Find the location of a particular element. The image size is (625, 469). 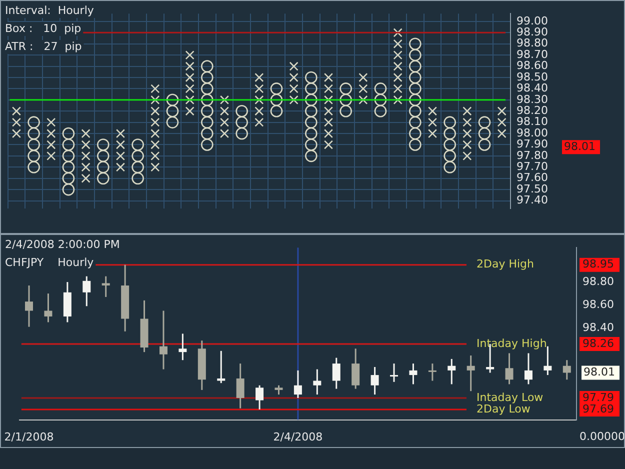

y-tick-label: 98.30 is located at coordinates (532, 99).